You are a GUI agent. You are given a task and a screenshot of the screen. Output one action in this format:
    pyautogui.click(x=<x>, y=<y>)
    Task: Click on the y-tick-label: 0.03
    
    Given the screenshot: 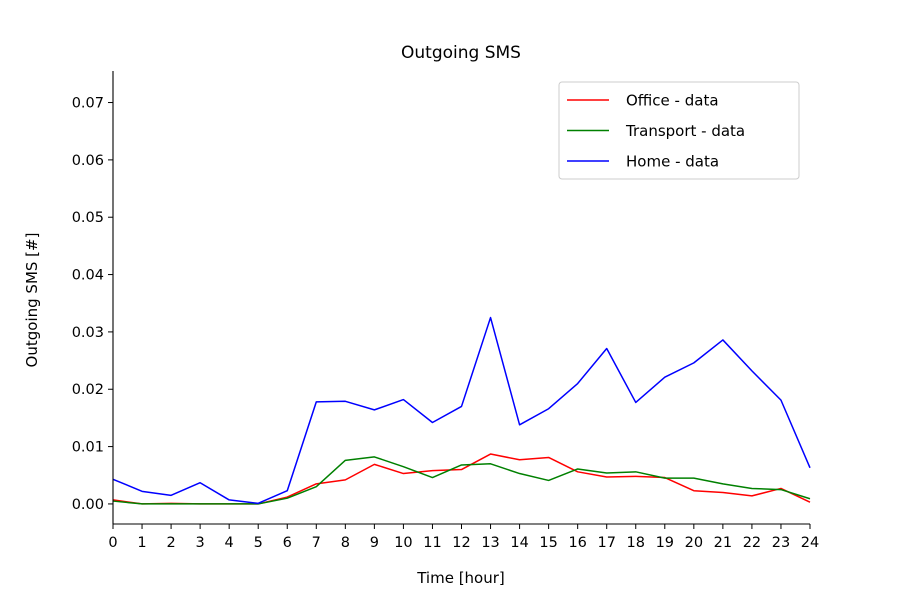 What is the action you would take?
    pyautogui.click(x=88, y=333)
    